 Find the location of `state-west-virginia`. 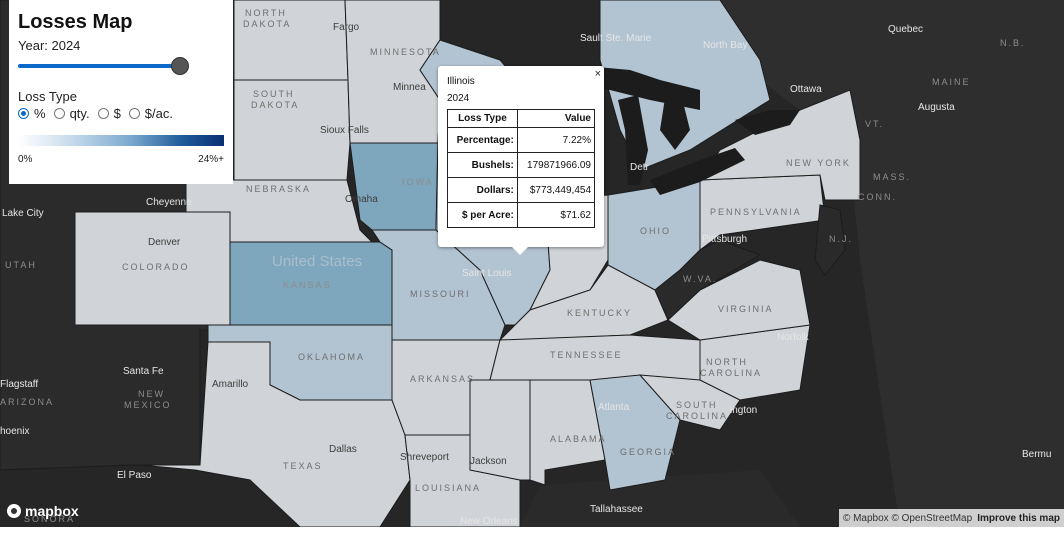

state-west-virginia is located at coordinates (708, 280).